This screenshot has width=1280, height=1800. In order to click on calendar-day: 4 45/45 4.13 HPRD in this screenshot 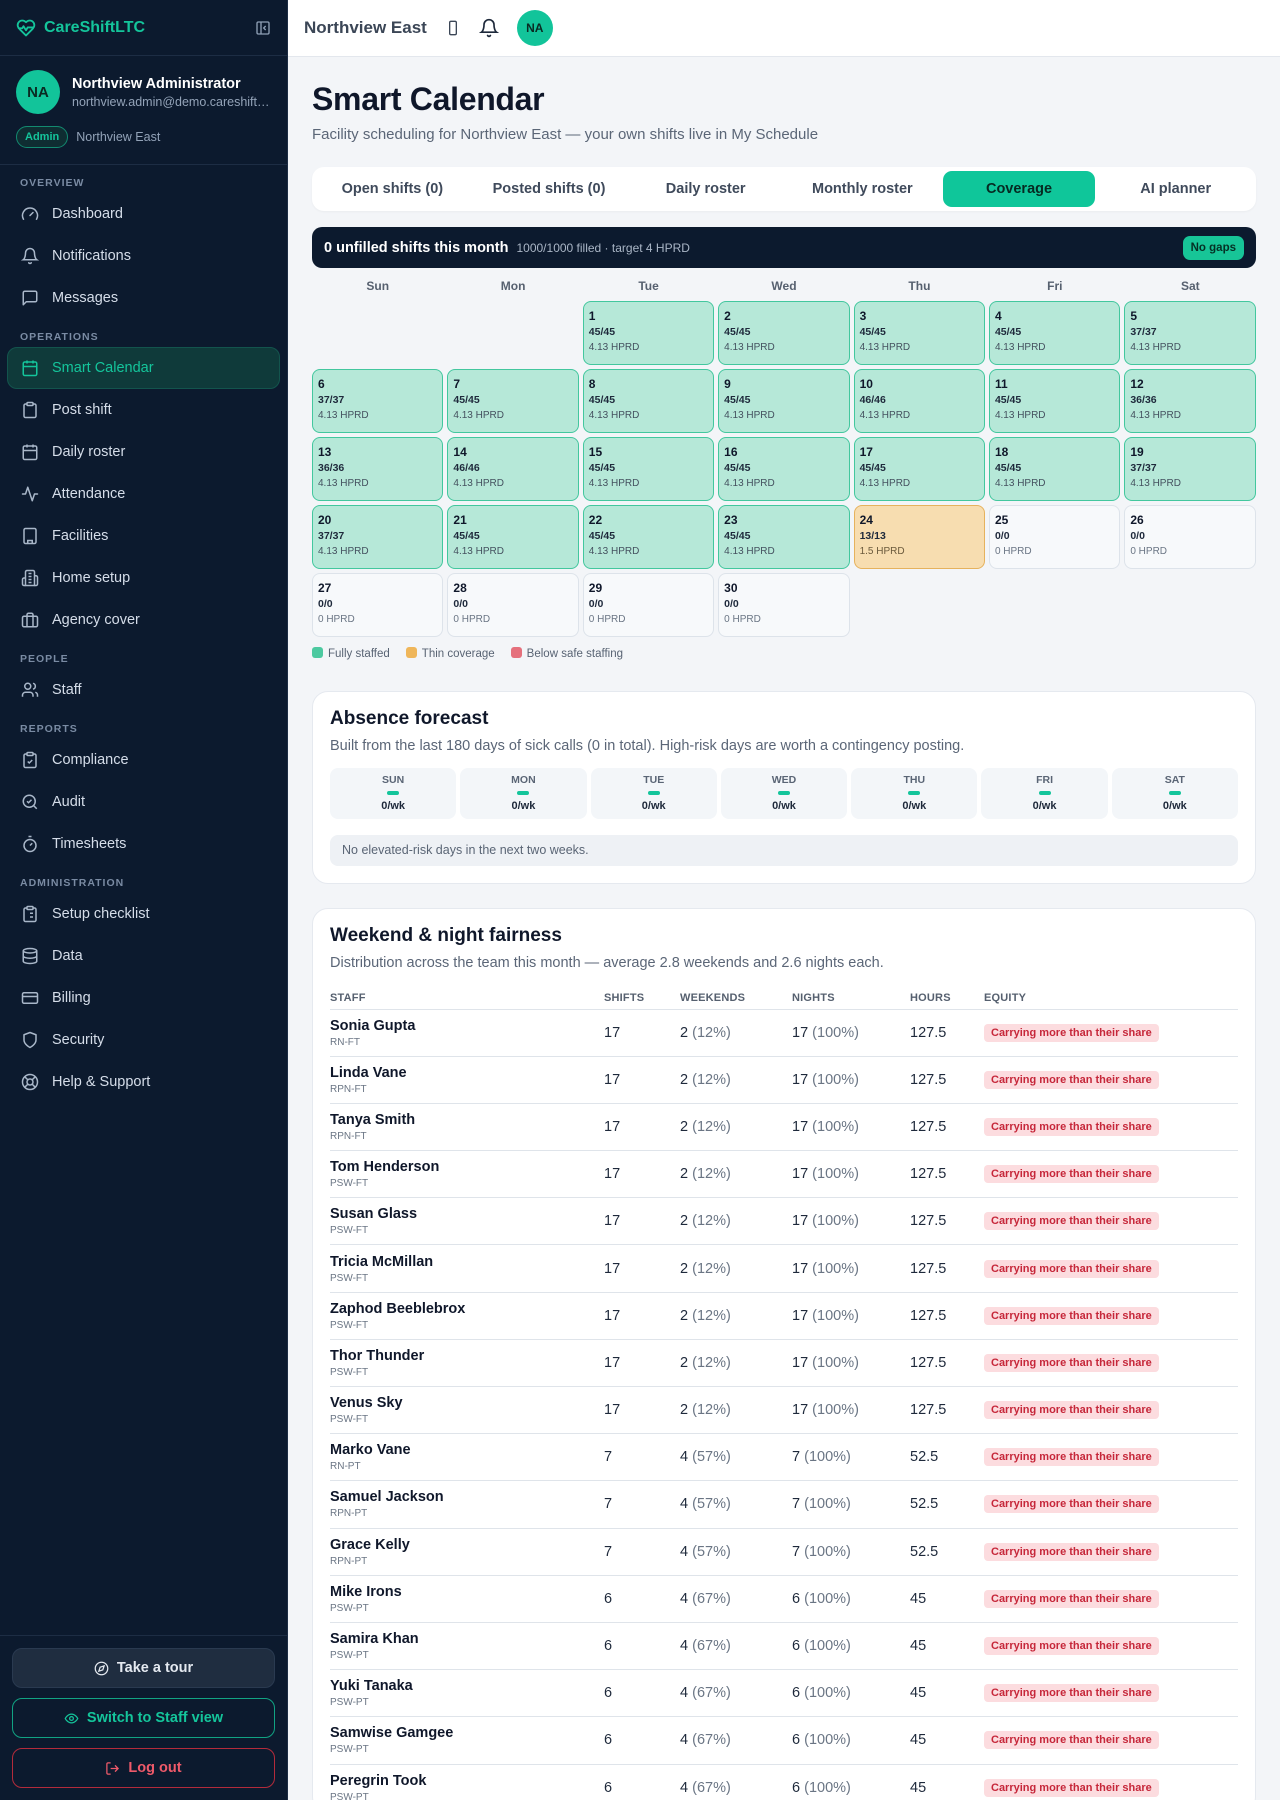, I will do `click(1054, 333)`.